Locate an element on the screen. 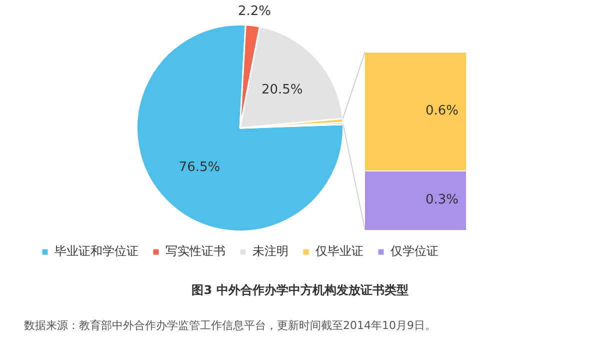  legend-label: 写实性证书 is located at coordinates (196, 251).